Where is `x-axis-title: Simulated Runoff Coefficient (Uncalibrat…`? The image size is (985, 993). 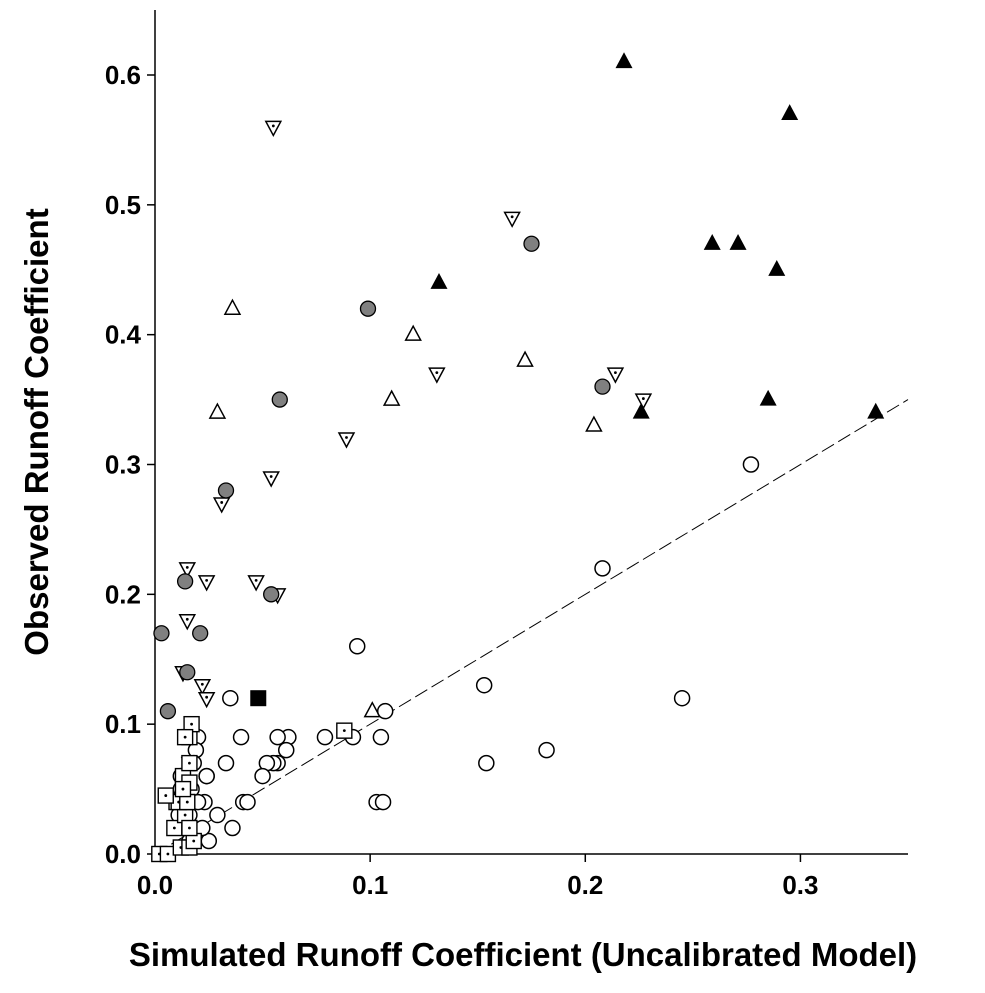
x-axis-title: Simulated Runoff Coefficient (Uncalibrat… is located at coordinates (523, 954).